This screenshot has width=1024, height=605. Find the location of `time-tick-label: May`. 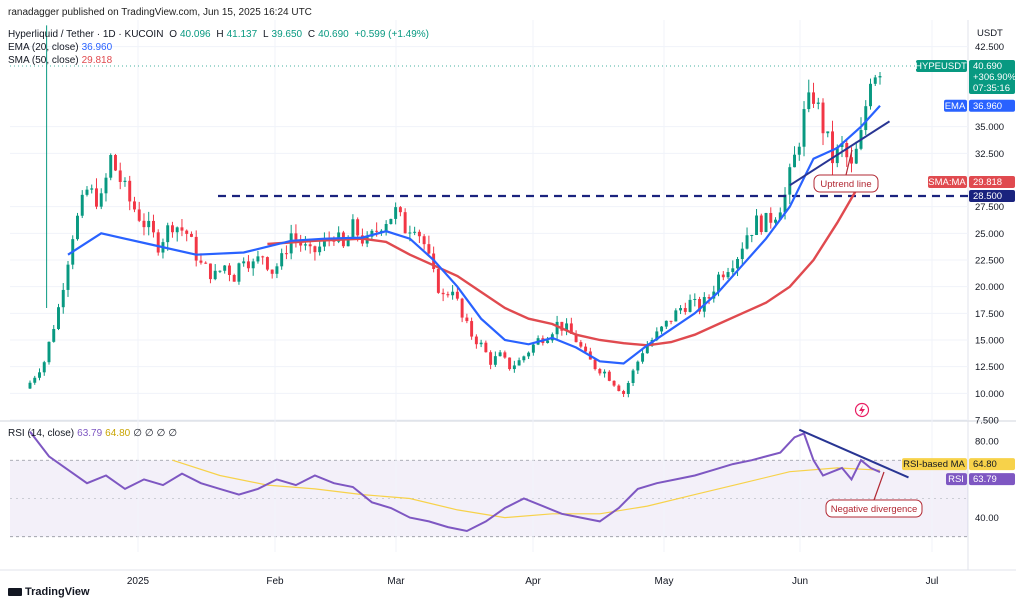

time-tick-label: May is located at coordinates (664, 581).